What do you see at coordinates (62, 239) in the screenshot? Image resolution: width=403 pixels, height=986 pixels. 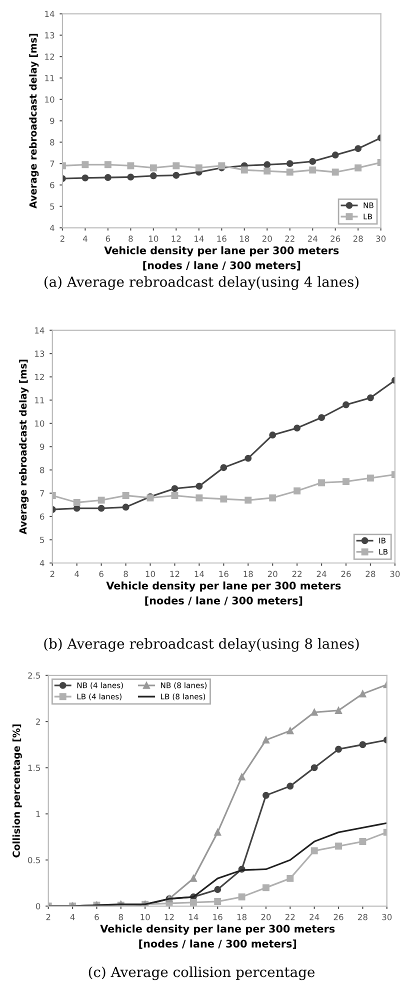 I see `x-tick-label: 2` at bounding box center [62, 239].